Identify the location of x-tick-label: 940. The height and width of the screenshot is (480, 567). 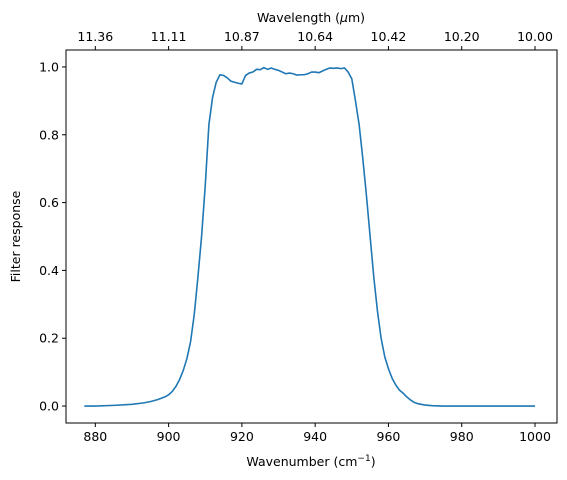
(315, 436).